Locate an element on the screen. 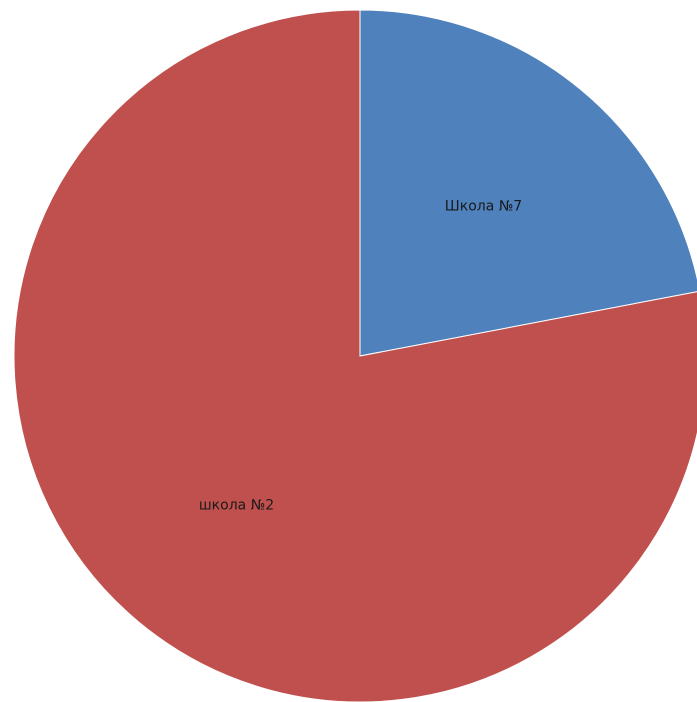 The image size is (697, 702). pie-slice-label-2: школа №2 is located at coordinates (236, 505).